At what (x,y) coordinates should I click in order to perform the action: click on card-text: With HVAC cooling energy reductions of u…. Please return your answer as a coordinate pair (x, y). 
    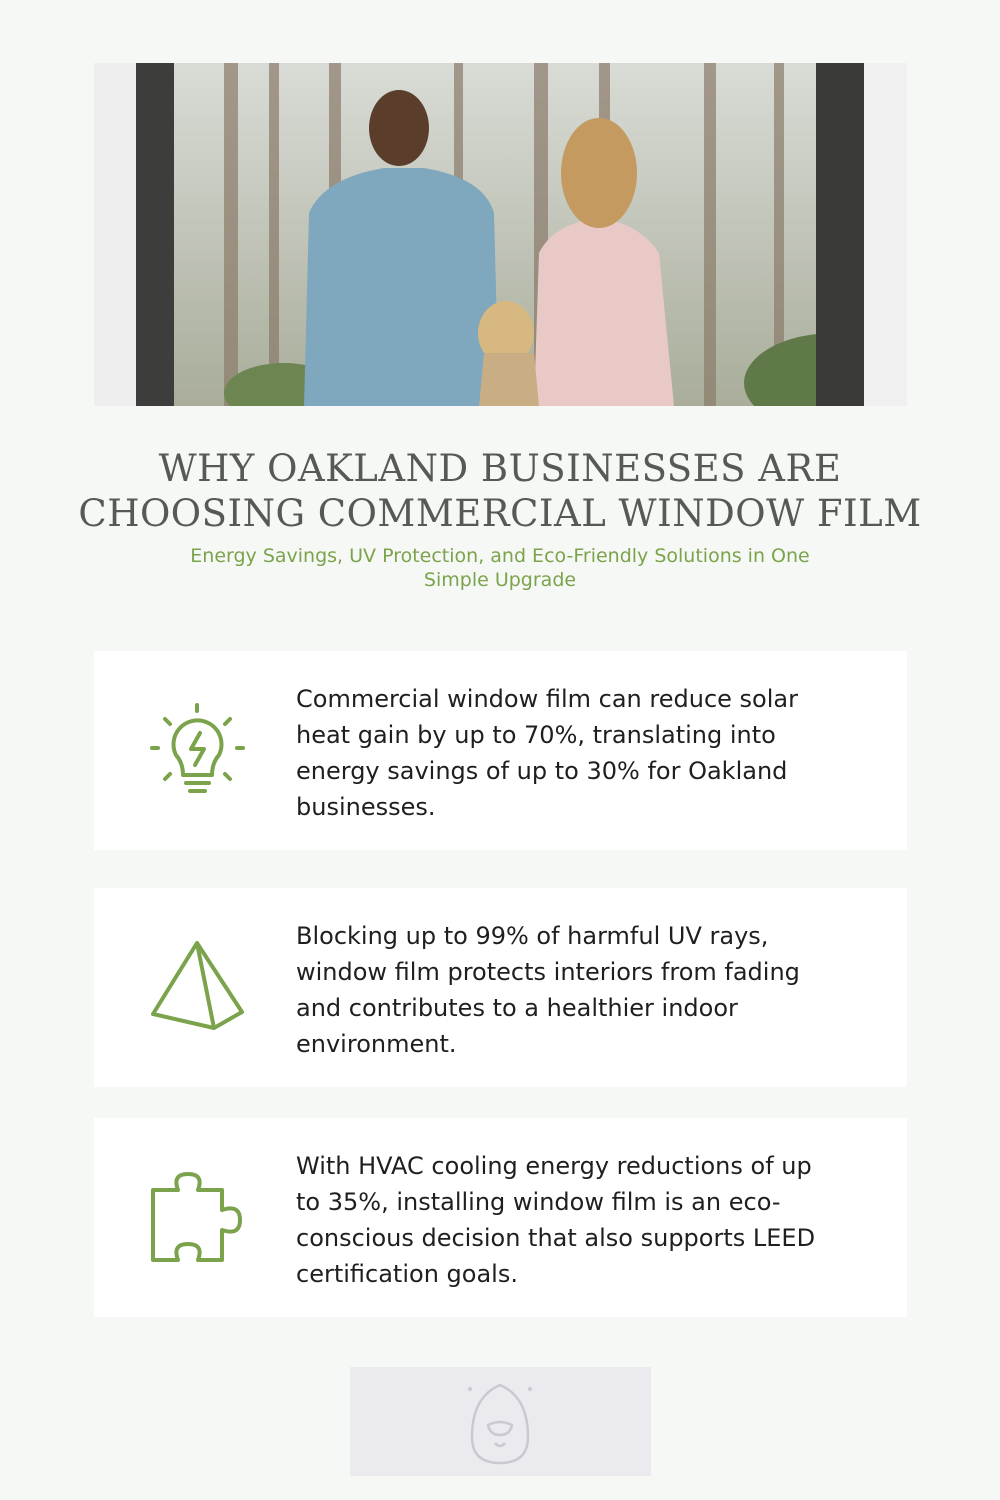
    Looking at the image, I should click on (556, 1220).